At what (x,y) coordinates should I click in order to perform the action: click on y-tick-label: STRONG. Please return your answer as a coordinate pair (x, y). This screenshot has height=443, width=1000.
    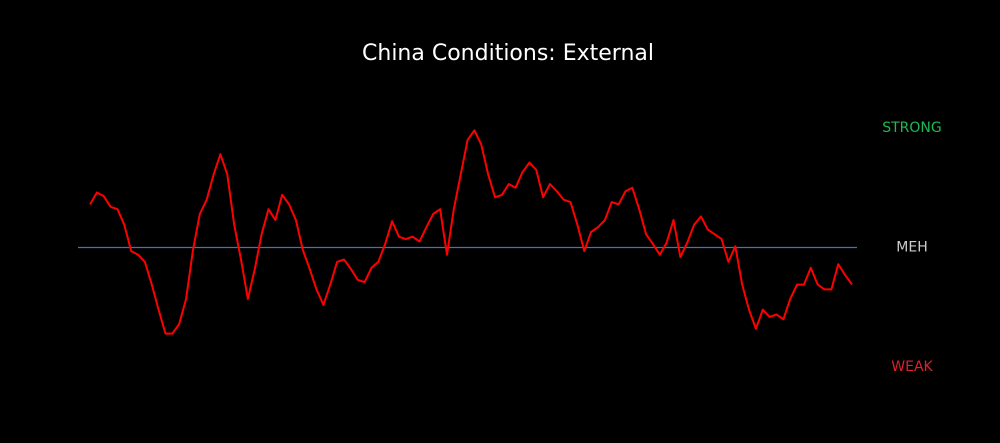
    Looking at the image, I should click on (912, 128).